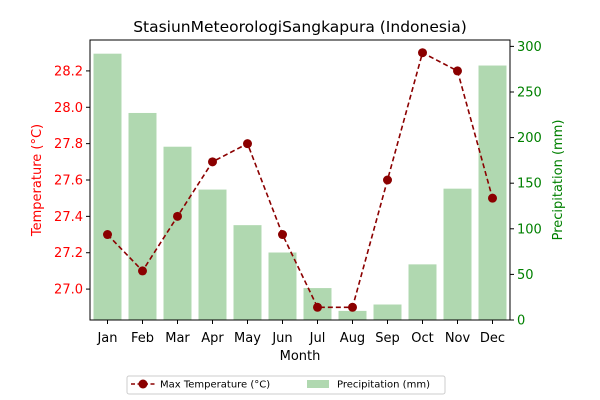 Image resolution: width=600 pixels, height=400 pixels. Describe the element at coordinates (68, 290) in the screenshot. I see `left-tick-label: 27.0` at that location.